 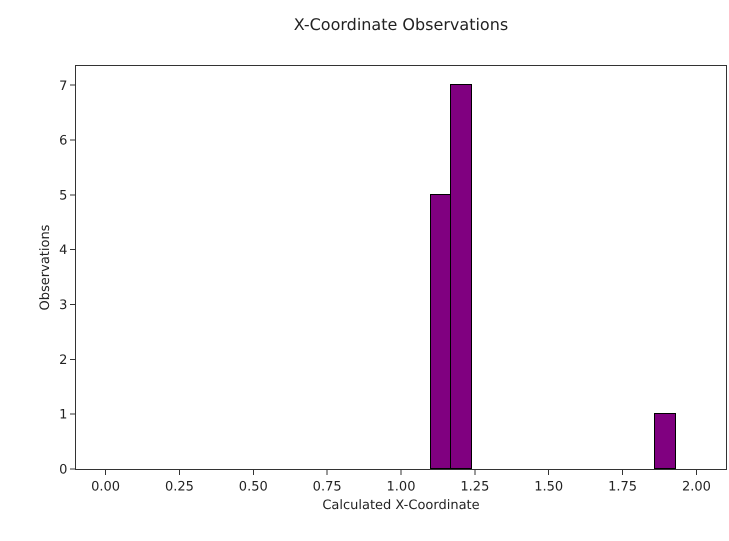 I want to click on y-tick-label: 2, so click(x=63, y=360).